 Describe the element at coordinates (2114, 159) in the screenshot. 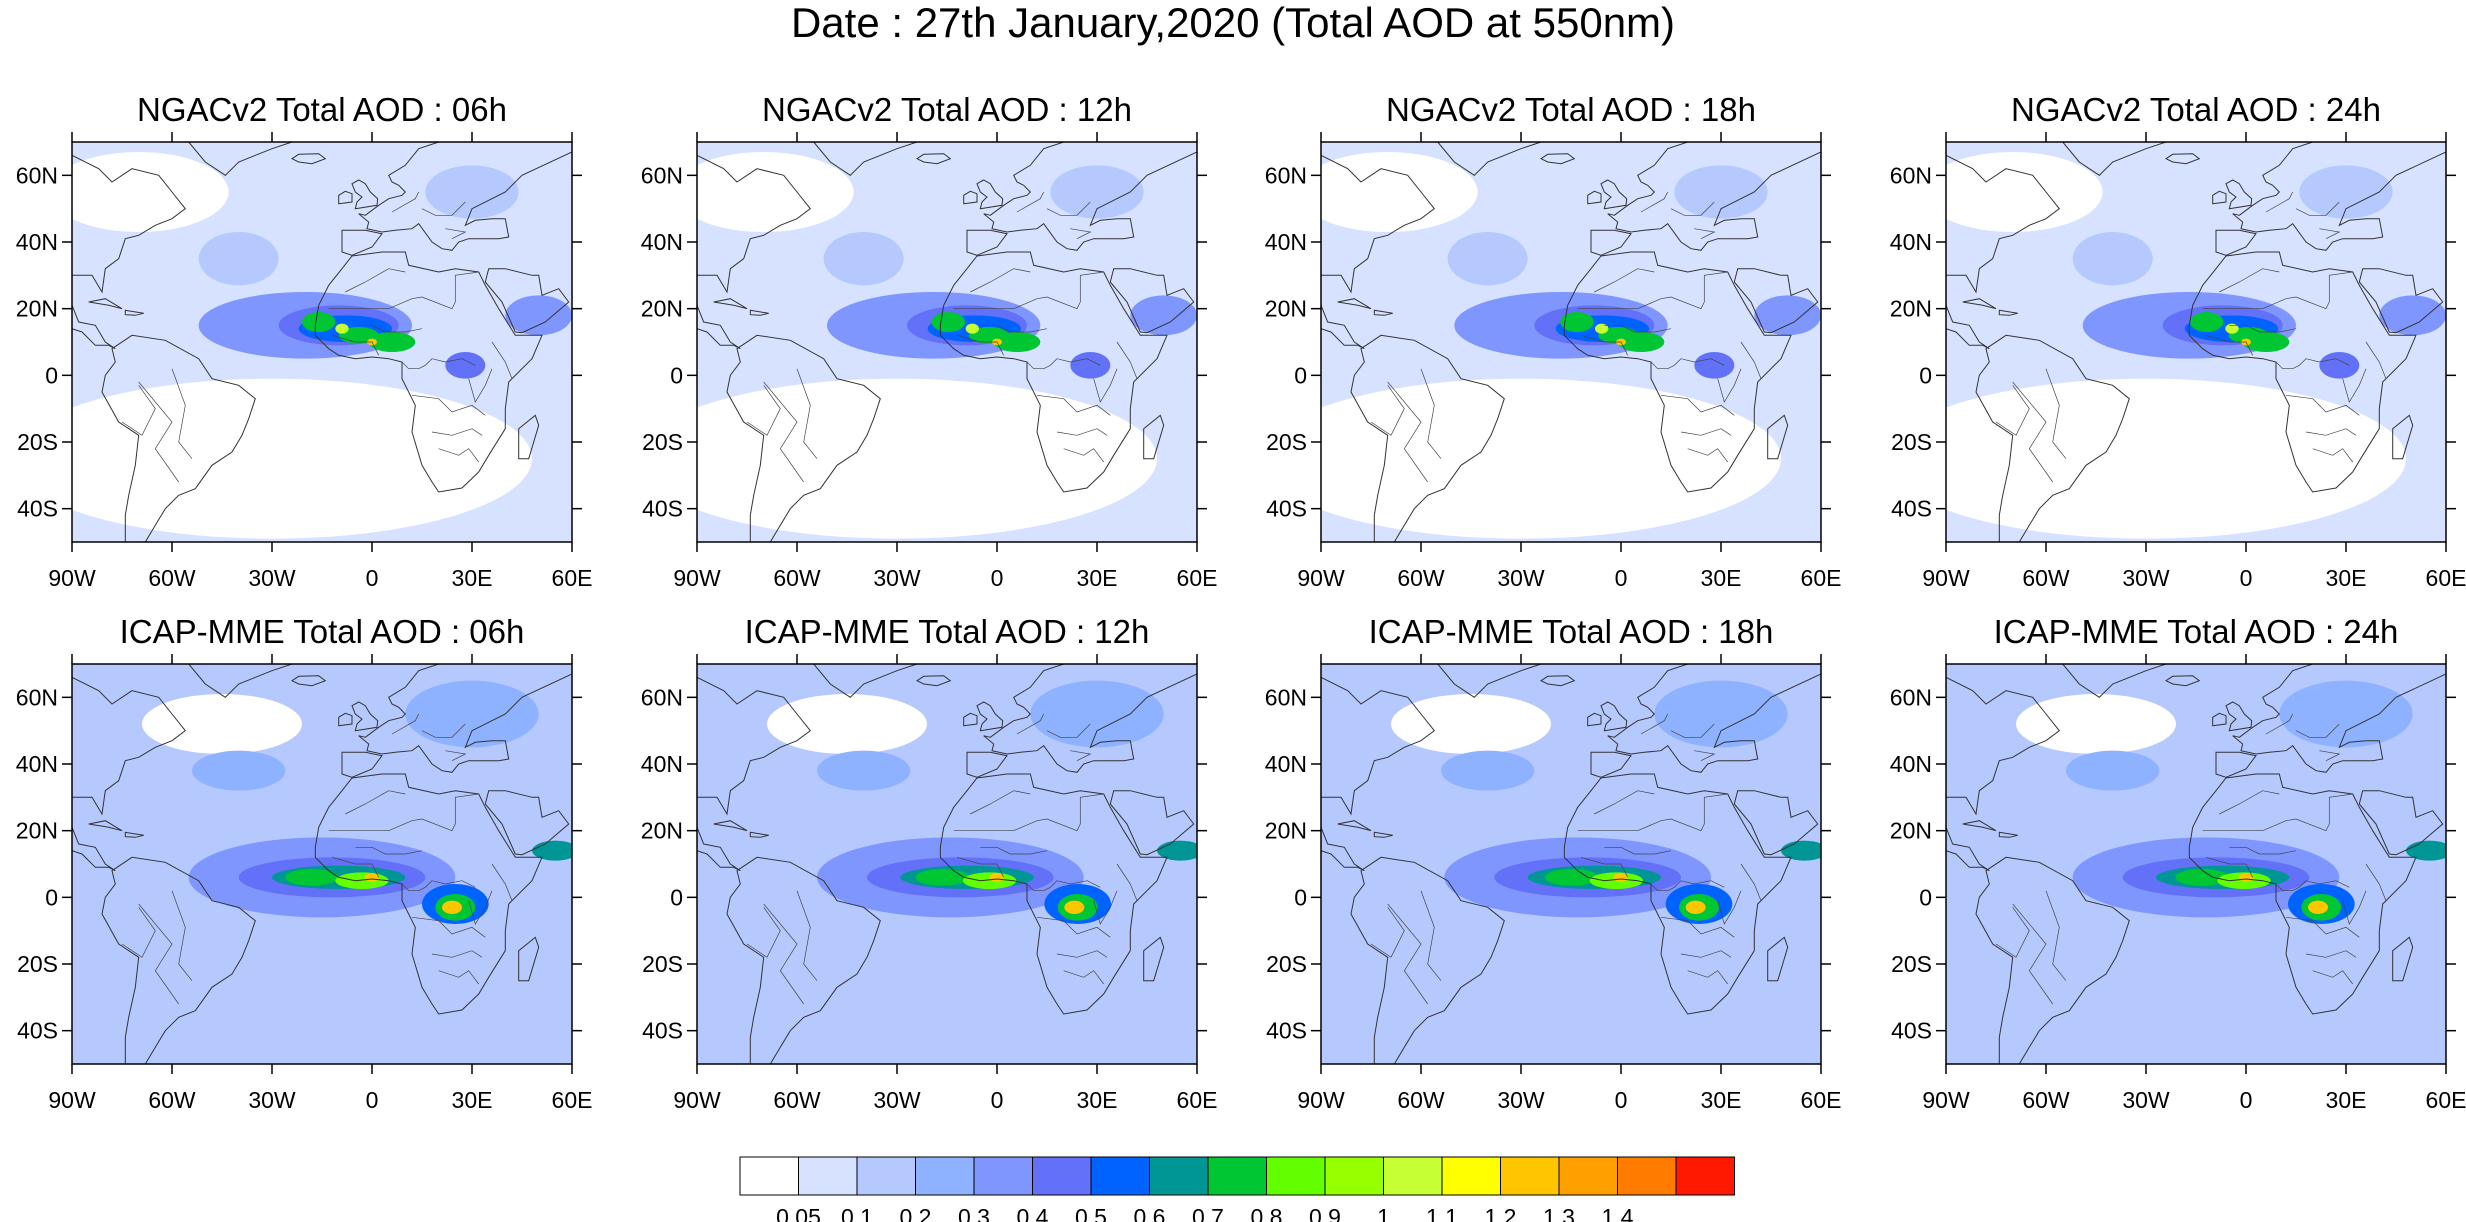

I see `coastline-greenland` at that location.